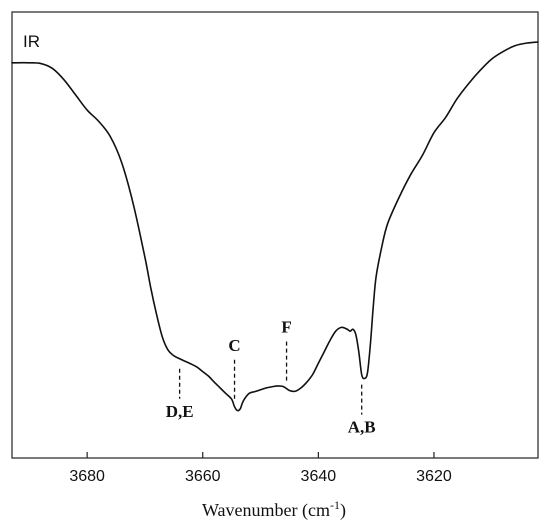 This screenshot has width=550, height=529. I want to click on x-tick-label: 3640, so click(319, 476).